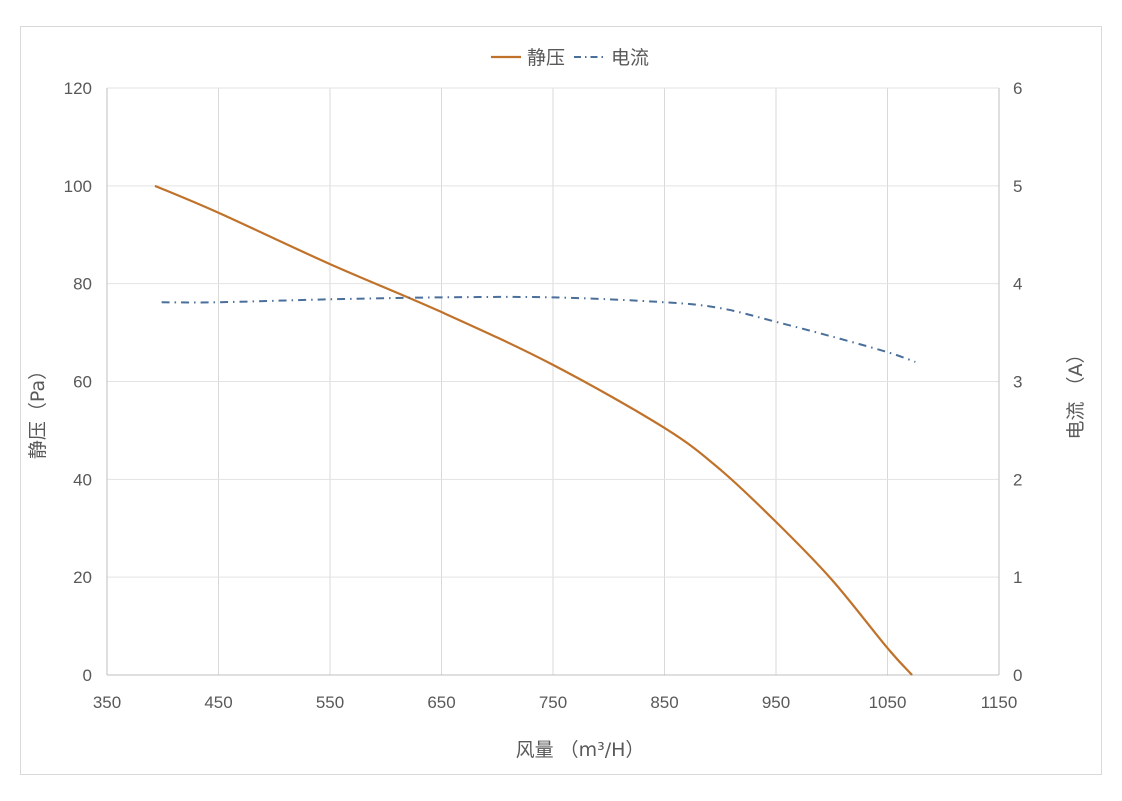 The image size is (1122, 801). I want to click on y-tick-label: 80, so click(82, 284).